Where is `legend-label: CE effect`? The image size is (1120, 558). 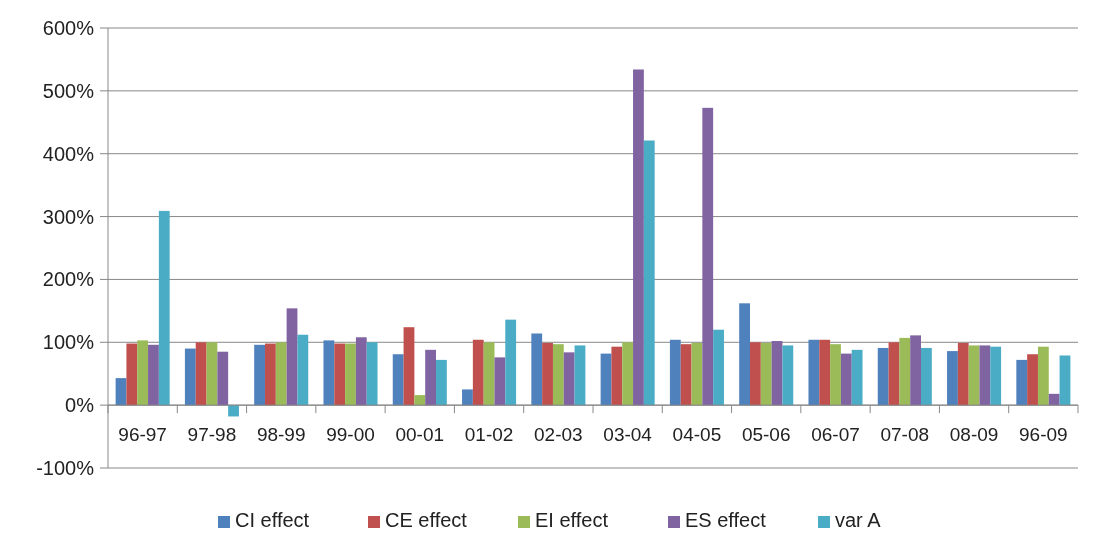
legend-label: CE effect is located at coordinates (426, 520).